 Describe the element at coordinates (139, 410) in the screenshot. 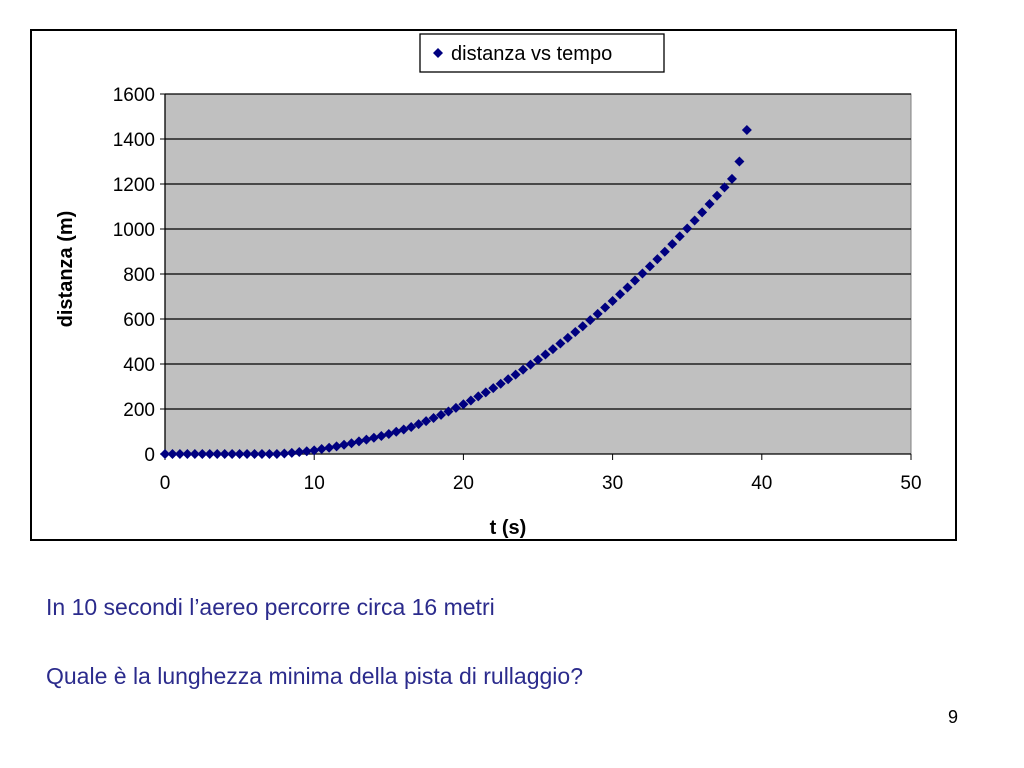

I see `y-tick-label: 200` at that location.